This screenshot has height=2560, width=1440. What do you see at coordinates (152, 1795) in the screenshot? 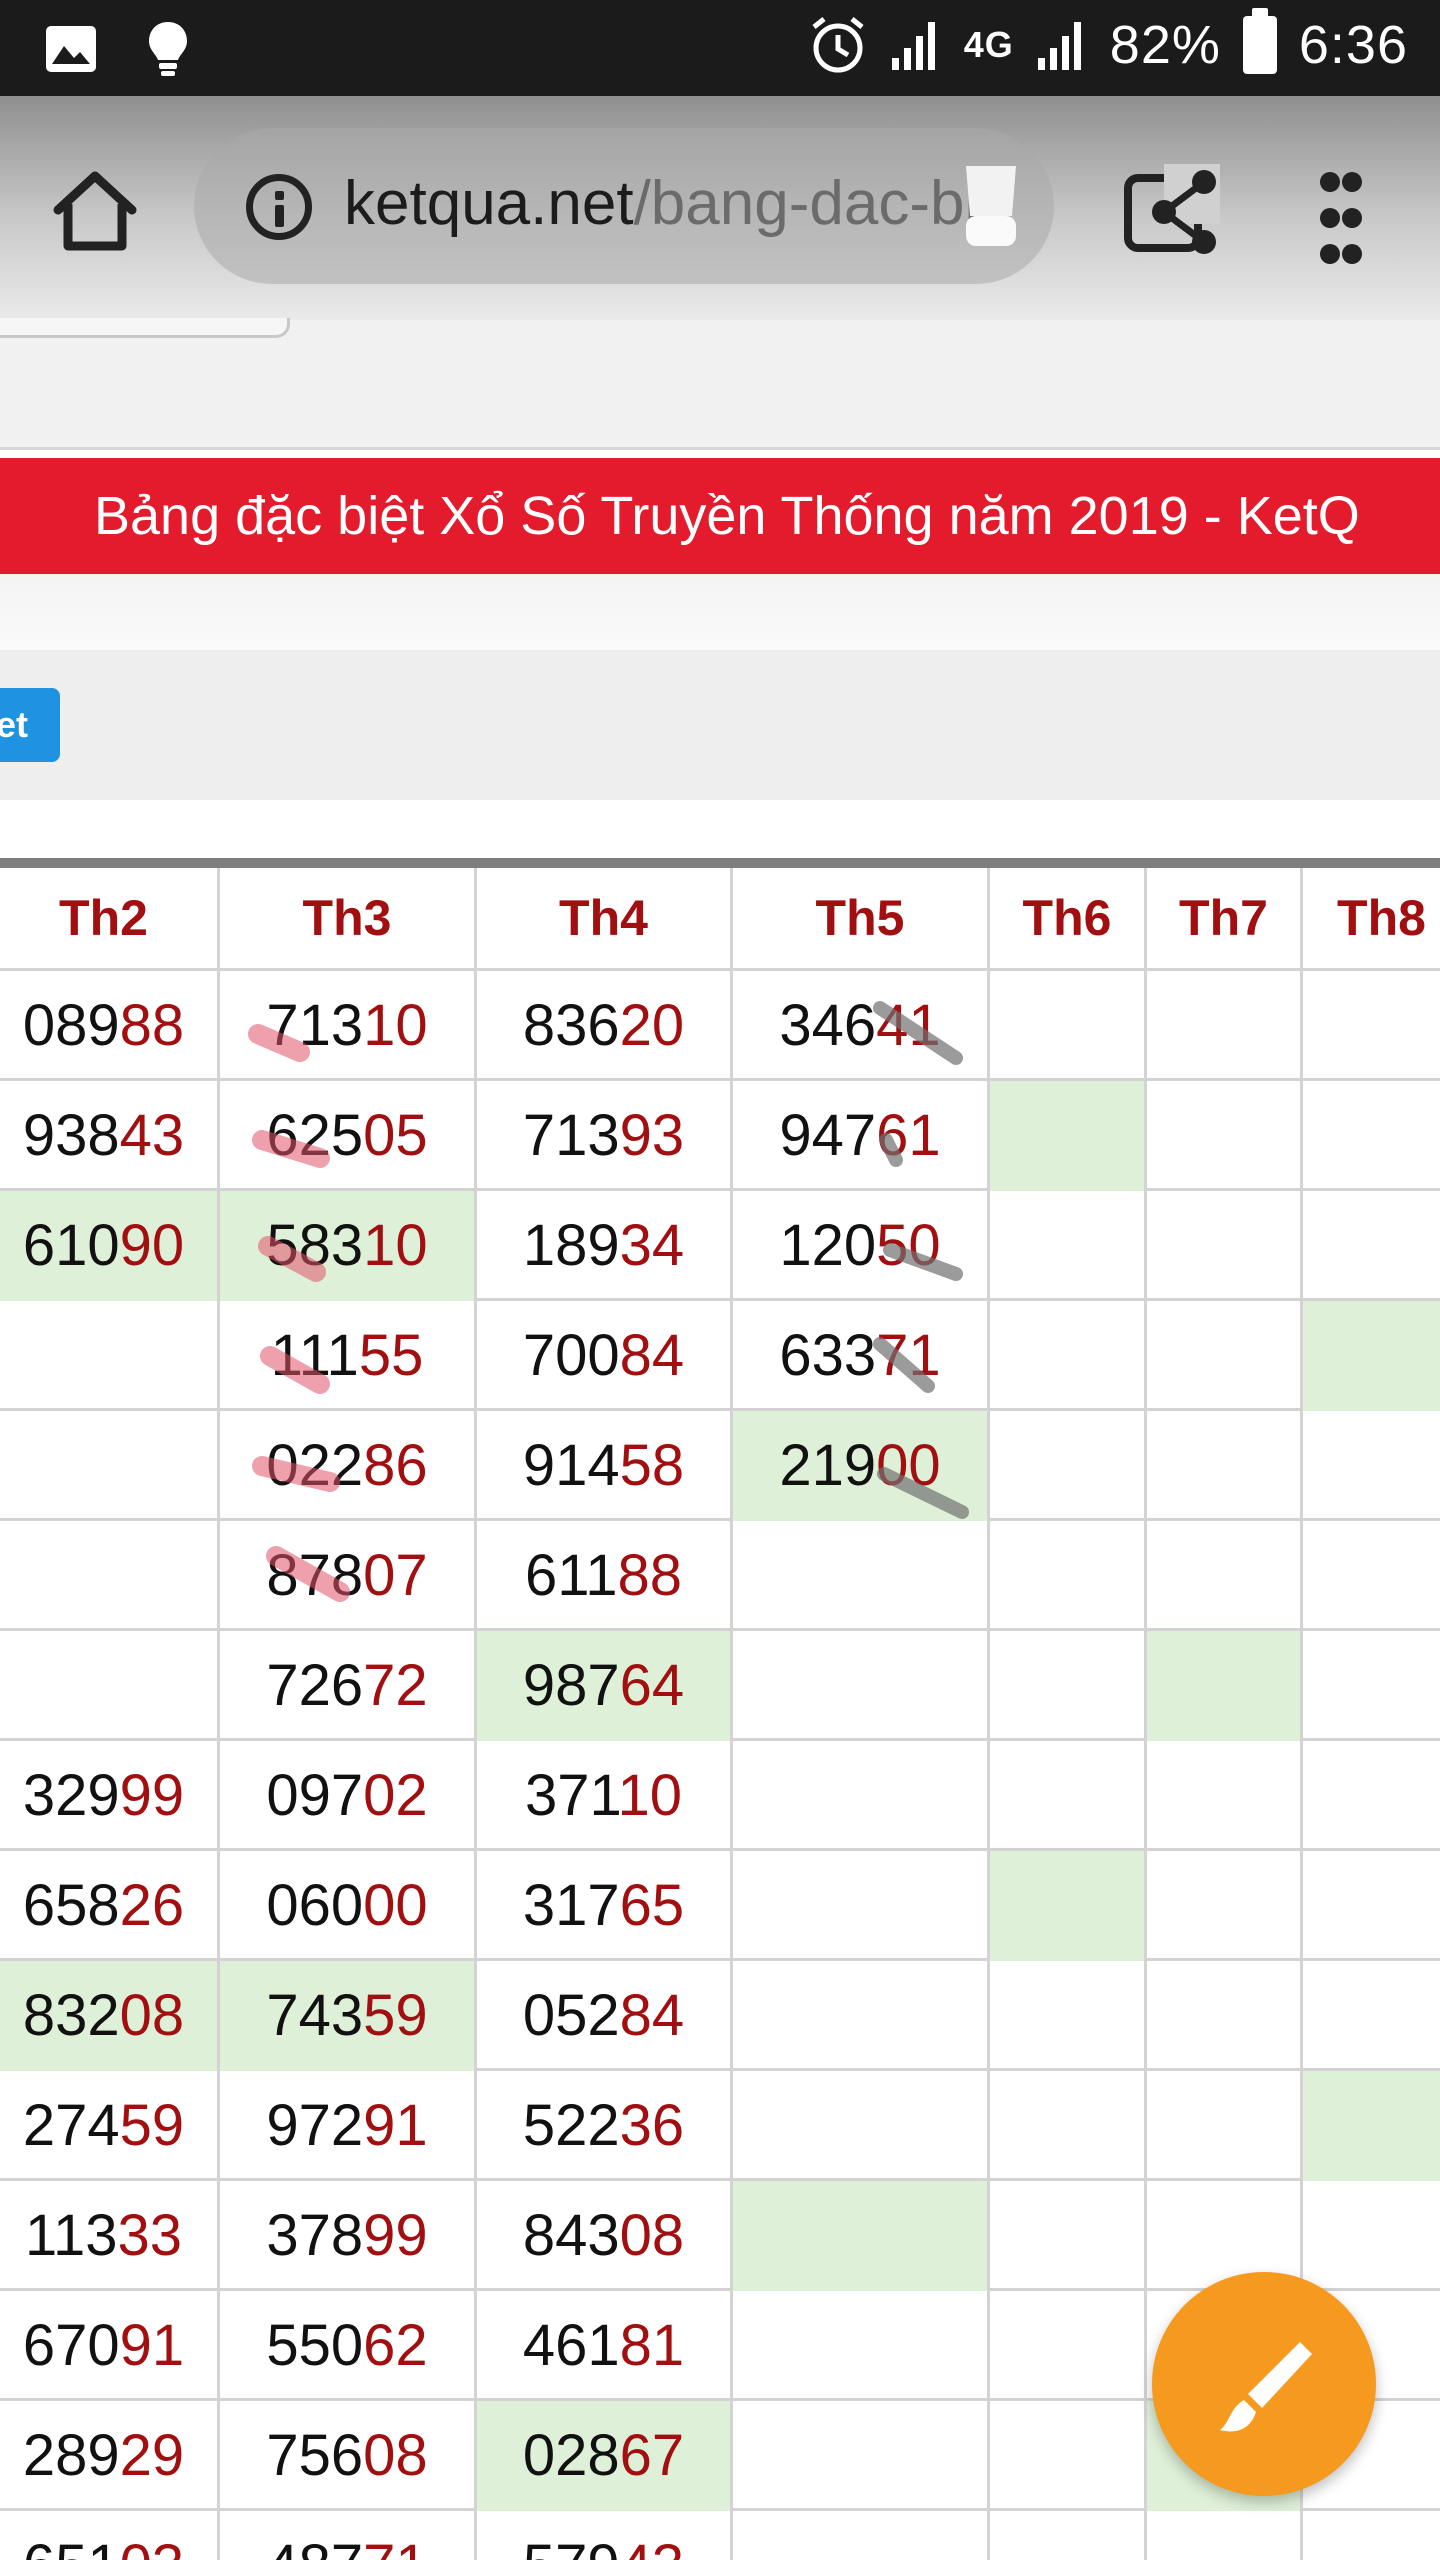
I see `result-tail-digits: 99` at bounding box center [152, 1795].